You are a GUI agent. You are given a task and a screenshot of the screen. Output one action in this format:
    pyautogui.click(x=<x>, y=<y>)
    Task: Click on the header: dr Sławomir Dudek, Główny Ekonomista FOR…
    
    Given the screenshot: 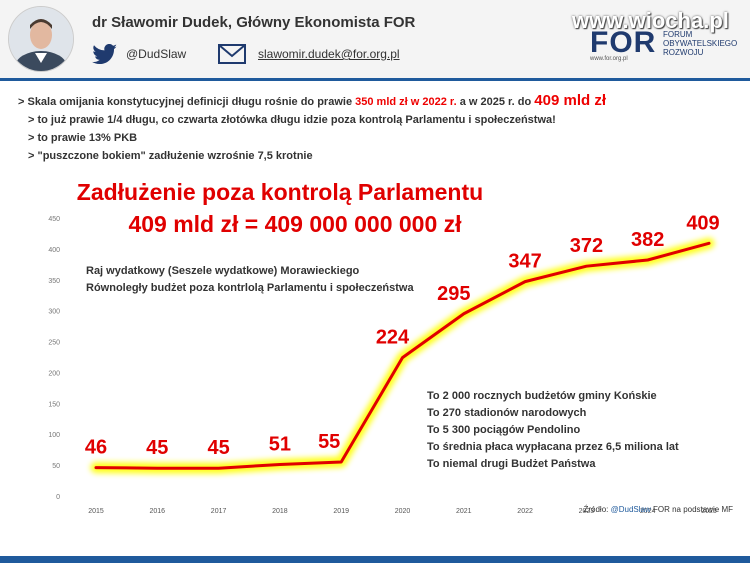 What is the action you would take?
    pyautogui.click(x=375, y=39)
    